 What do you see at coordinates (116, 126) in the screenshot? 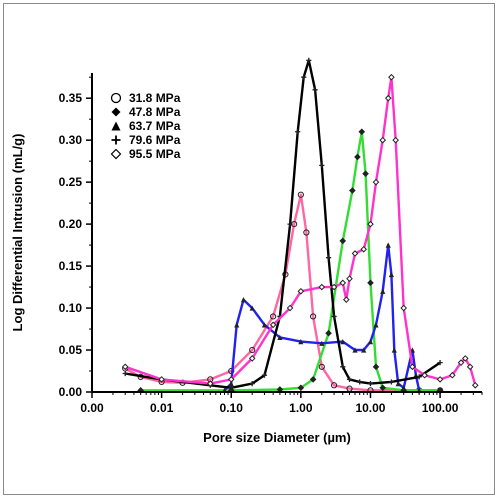
I see `legend-triangle-icon` at bounding box center [116, 126].